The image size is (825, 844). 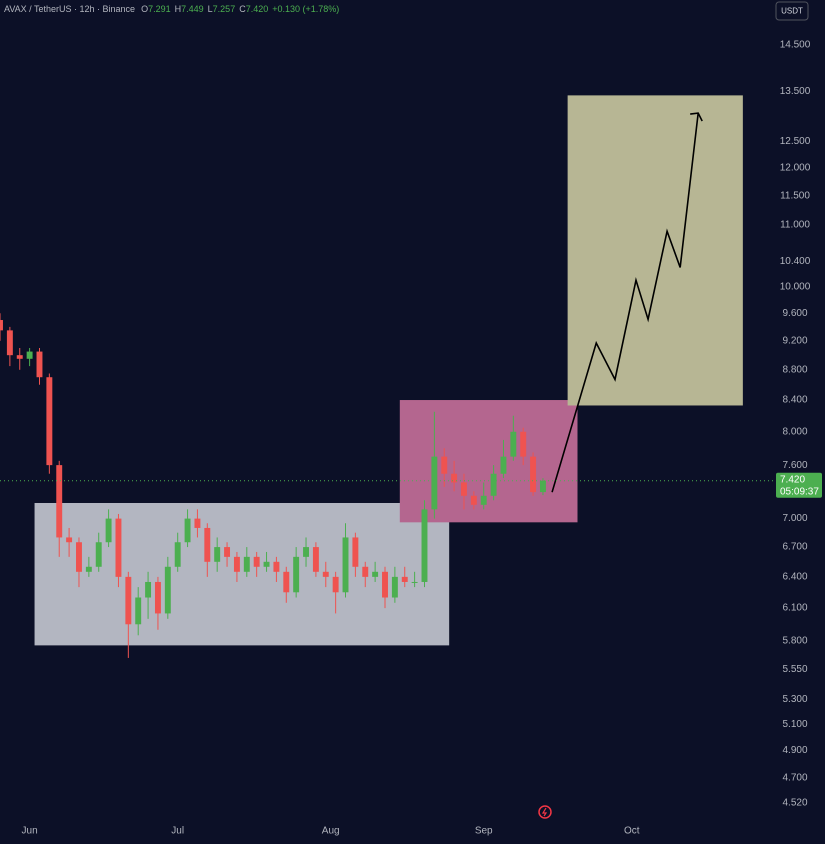 What do you see at coordinates (794, 341) in the screenshot?
I see `y-tick-label: 9.200` at bounding box center [794, 341].